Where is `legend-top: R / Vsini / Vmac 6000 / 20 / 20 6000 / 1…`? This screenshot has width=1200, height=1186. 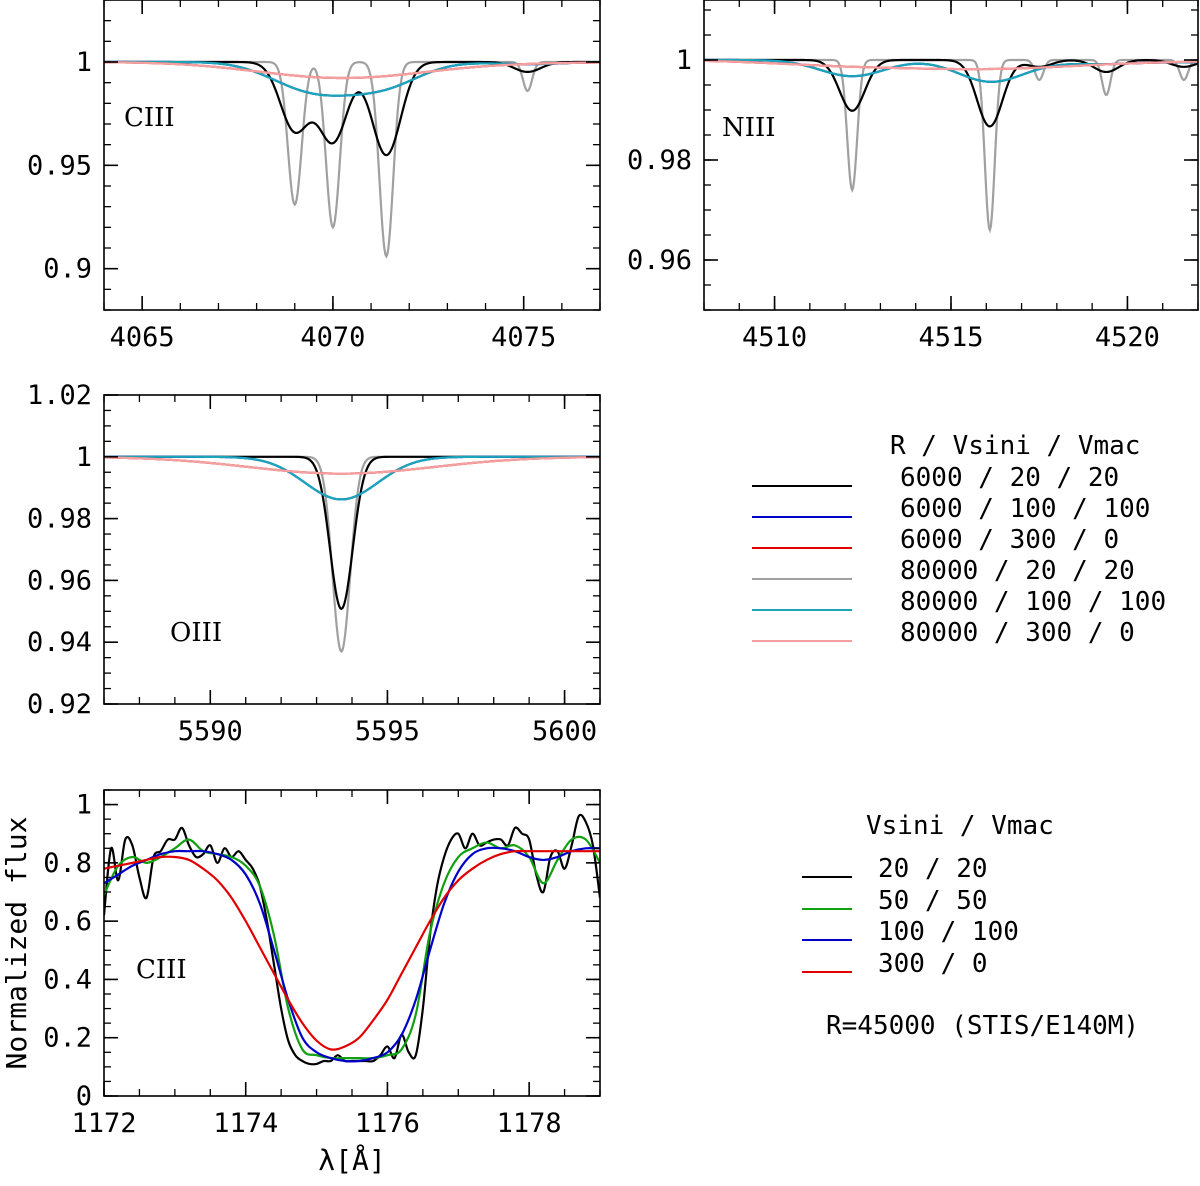
legend-top: R / Vsini / Vmac 6000 / 20 / 20 6000 / 1… is located at coordinates (959, 539).